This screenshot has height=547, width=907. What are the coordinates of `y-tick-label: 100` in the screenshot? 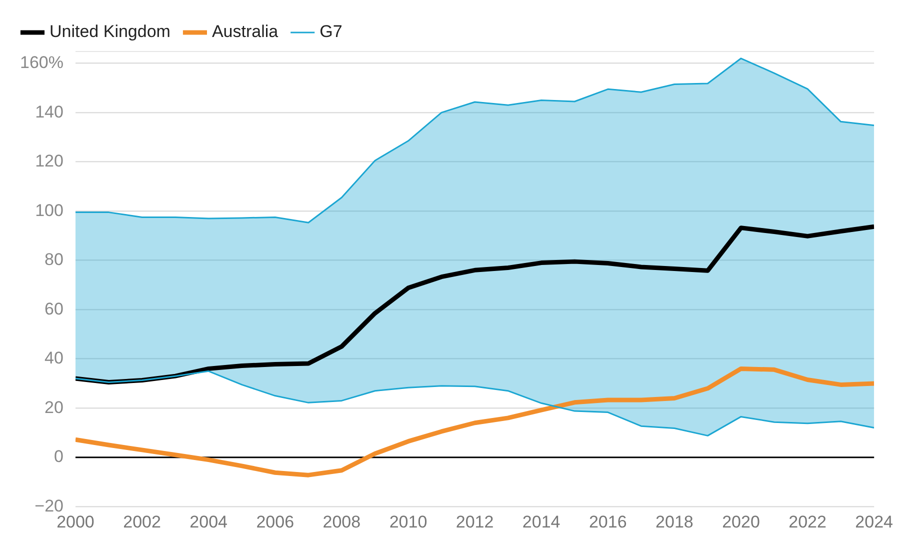 It's located at (49, 210).